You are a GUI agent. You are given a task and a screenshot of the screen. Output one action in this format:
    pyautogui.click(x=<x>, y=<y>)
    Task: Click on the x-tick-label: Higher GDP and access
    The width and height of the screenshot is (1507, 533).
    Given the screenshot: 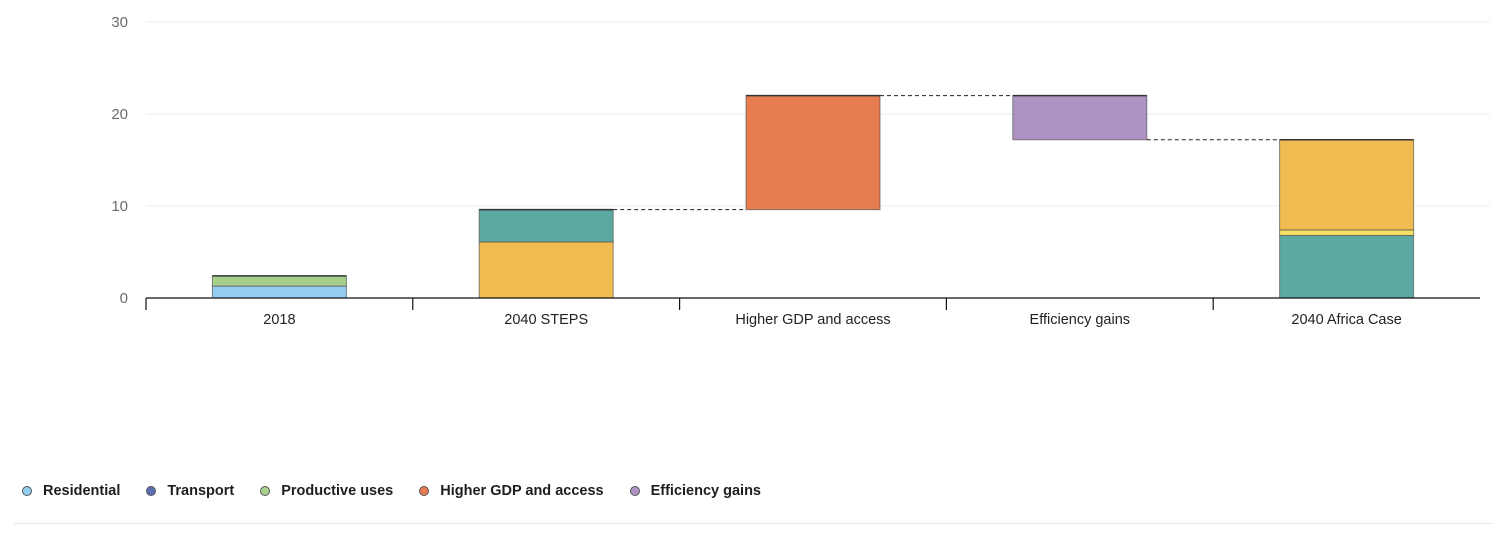 What is the action you would take?
    pyautogui.click(x=812, y=320)
    